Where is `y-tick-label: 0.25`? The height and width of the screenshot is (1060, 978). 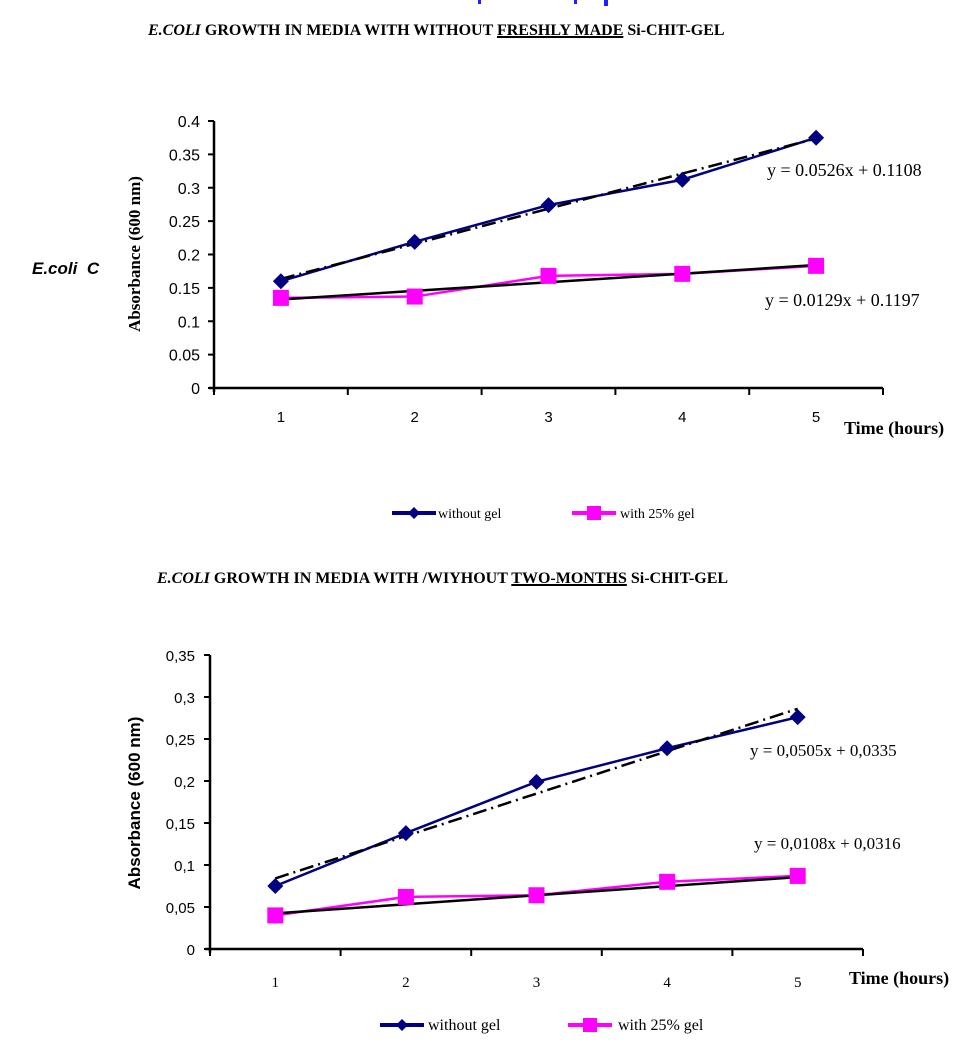
y-tick-label: 0.25 is located at coordinates (184, 222).